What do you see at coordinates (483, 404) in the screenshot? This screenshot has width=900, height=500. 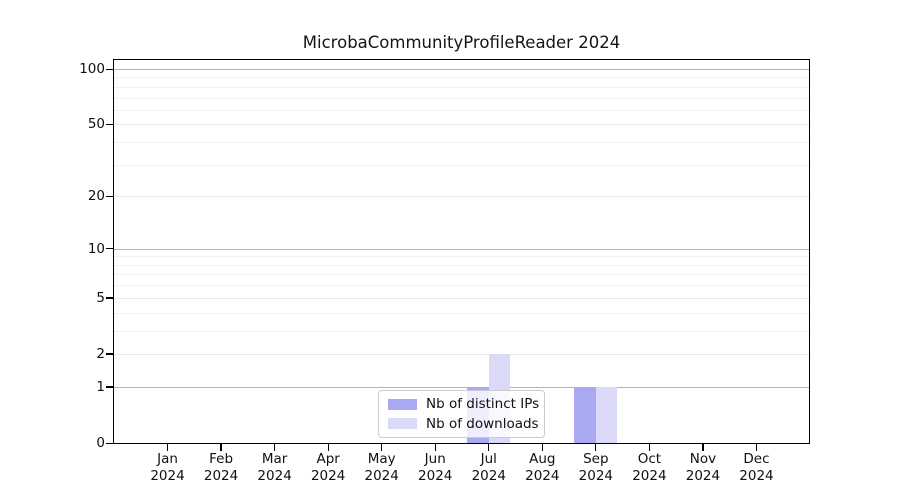 I see `legend-label-distinct-ips: Nb of distinct IPs` at bounding box center [483, 404].